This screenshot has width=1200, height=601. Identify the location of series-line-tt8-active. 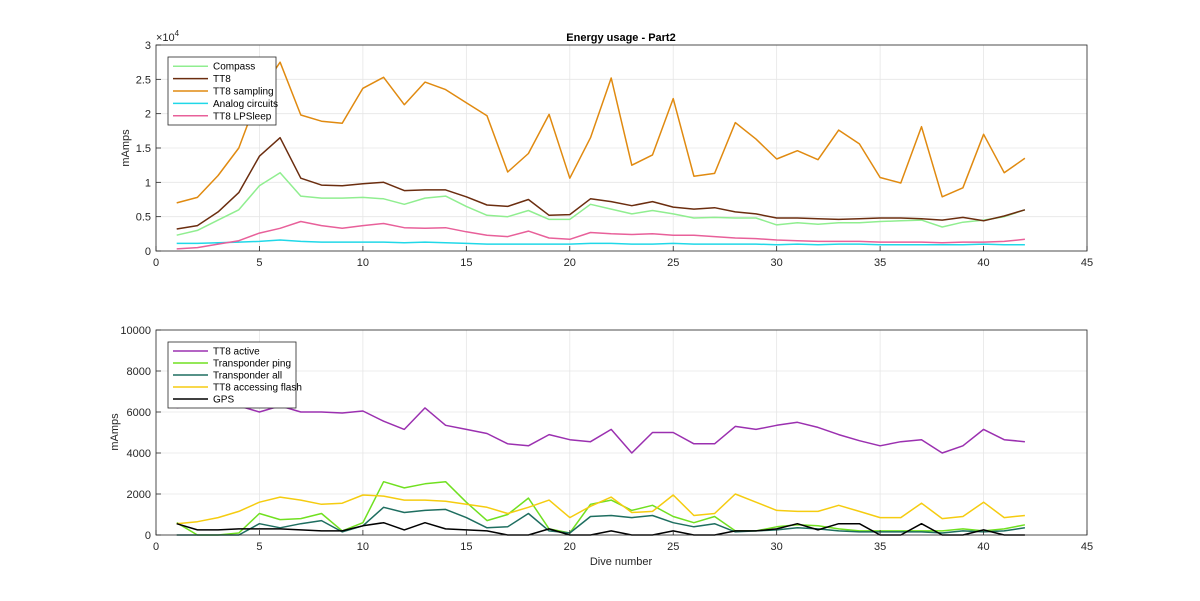
(600, 428).